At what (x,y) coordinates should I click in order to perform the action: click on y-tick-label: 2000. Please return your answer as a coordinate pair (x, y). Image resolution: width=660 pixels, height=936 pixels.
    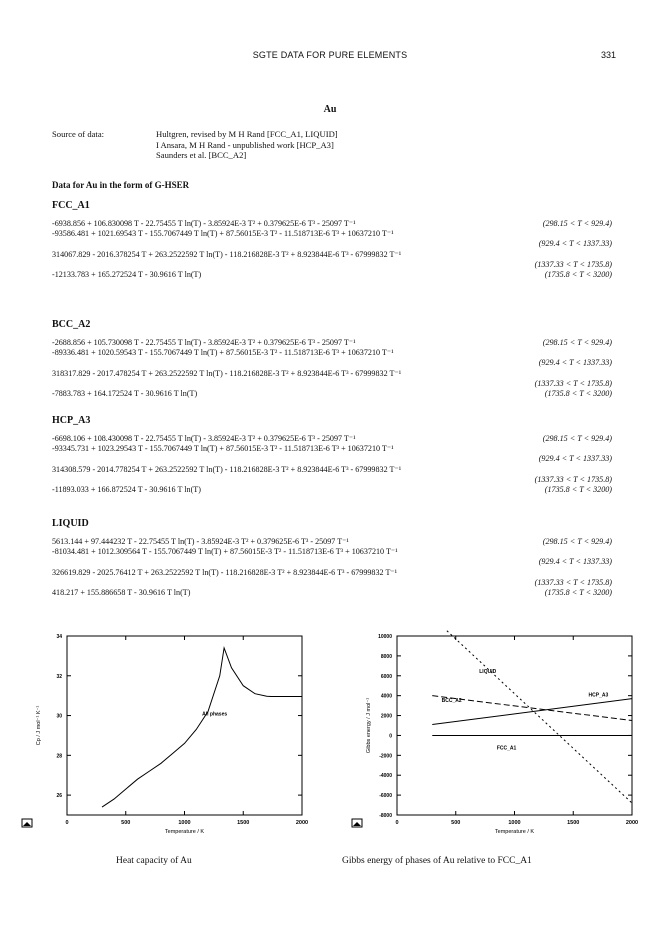
    Looking at the image, I should click on (386, 717).